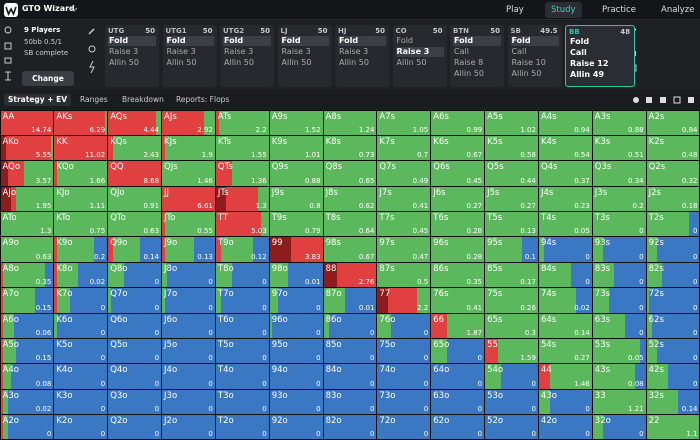  Describe the element at coordinates (81, 300) in the screenshot. I see `hand-cell: K7o 0` at that location.